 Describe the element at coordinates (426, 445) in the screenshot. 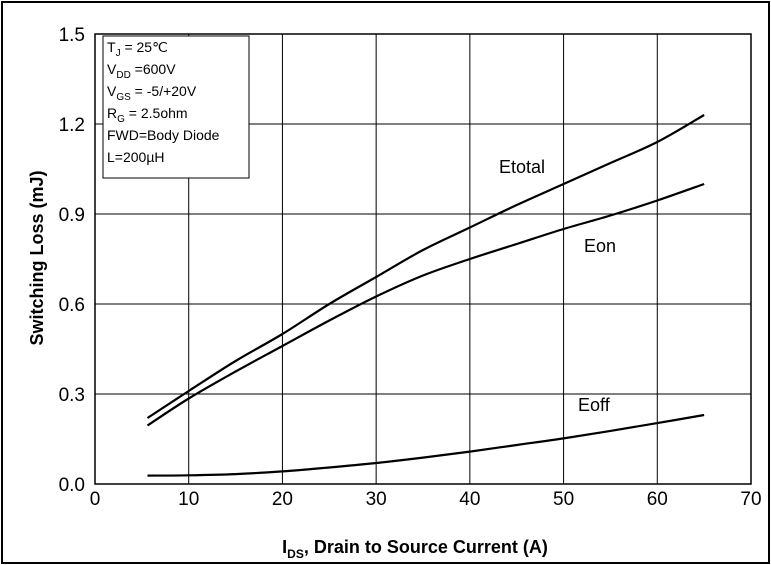

I see `series-line-eoff` at that location.